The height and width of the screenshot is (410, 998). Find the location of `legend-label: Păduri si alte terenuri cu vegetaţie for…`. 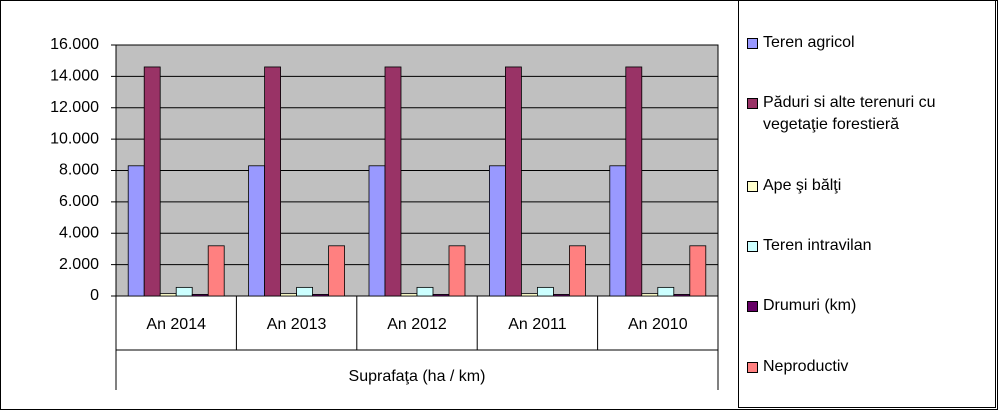

legend-label: Păduri si alte terenuri cu vegetaţie for… is located at coordinates (849, 114).